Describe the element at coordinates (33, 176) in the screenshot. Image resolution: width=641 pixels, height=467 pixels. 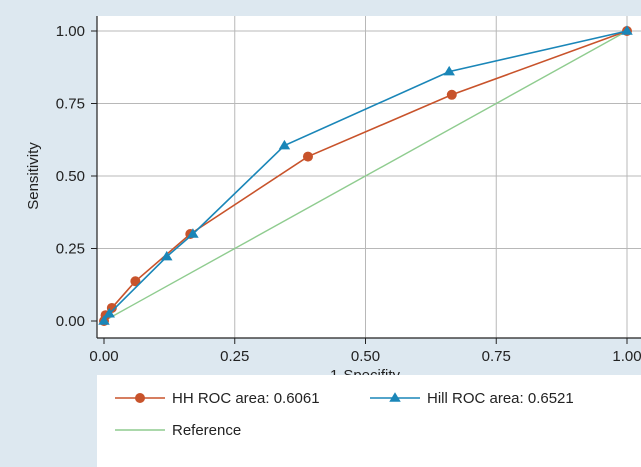
I see `y-axis-label: Sensitivity` at that location.